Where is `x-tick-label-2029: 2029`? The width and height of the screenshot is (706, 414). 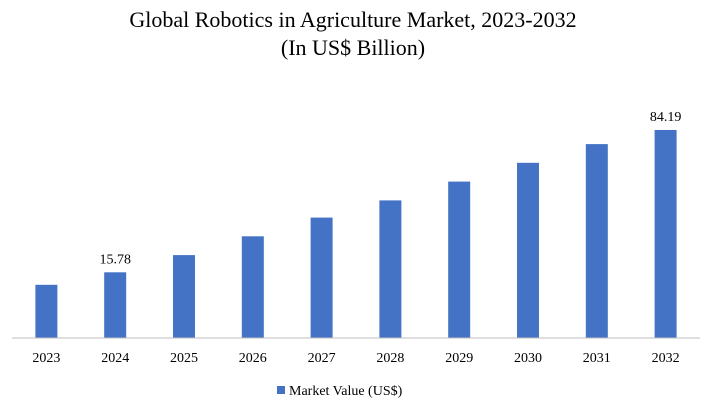 x-tick-label-2029: 2029 is located at coordinates (459, 358).